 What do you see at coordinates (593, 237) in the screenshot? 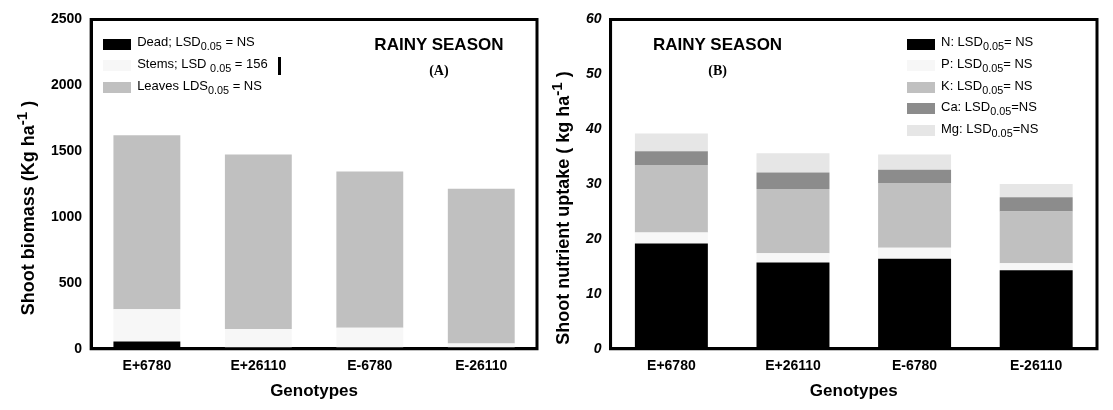
I see `y-tick-label: 20` at bounding box center [593, 237].